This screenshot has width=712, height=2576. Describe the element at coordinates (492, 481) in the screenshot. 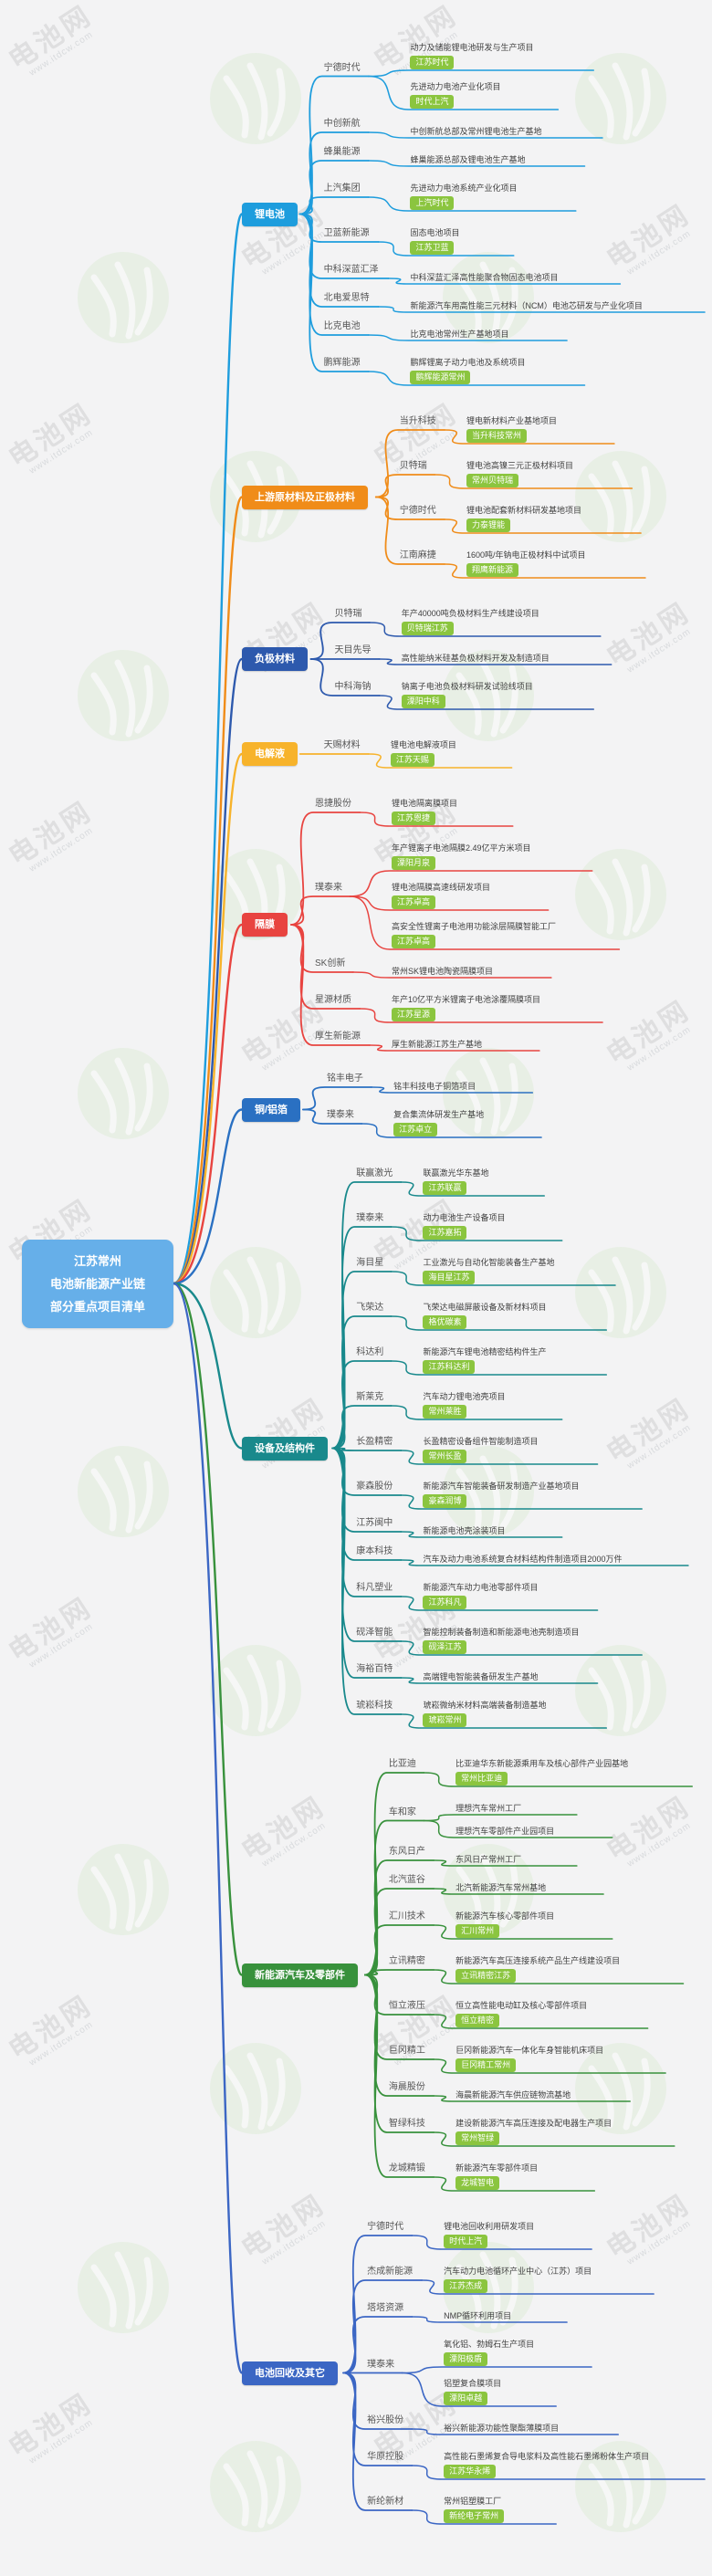

I see `project-company-tag: 常州贝特瑞` at that location.